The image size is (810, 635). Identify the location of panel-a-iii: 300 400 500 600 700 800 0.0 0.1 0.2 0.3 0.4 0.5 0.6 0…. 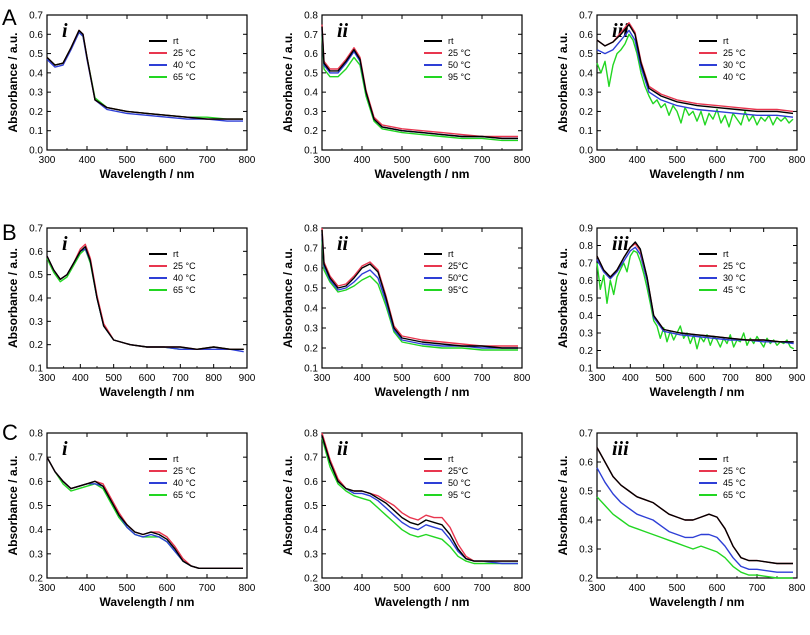
(681, 96).